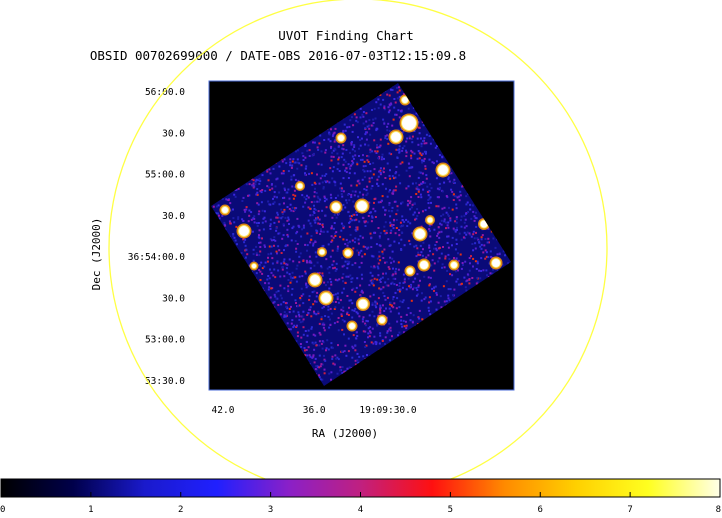 Image resolution: width=722 pixels, height=518 pixels. What do you see at coordinates (180, 510) in the screenshot?
I see `colorbar-tick-label: 2` at bounding box center [180, 510].